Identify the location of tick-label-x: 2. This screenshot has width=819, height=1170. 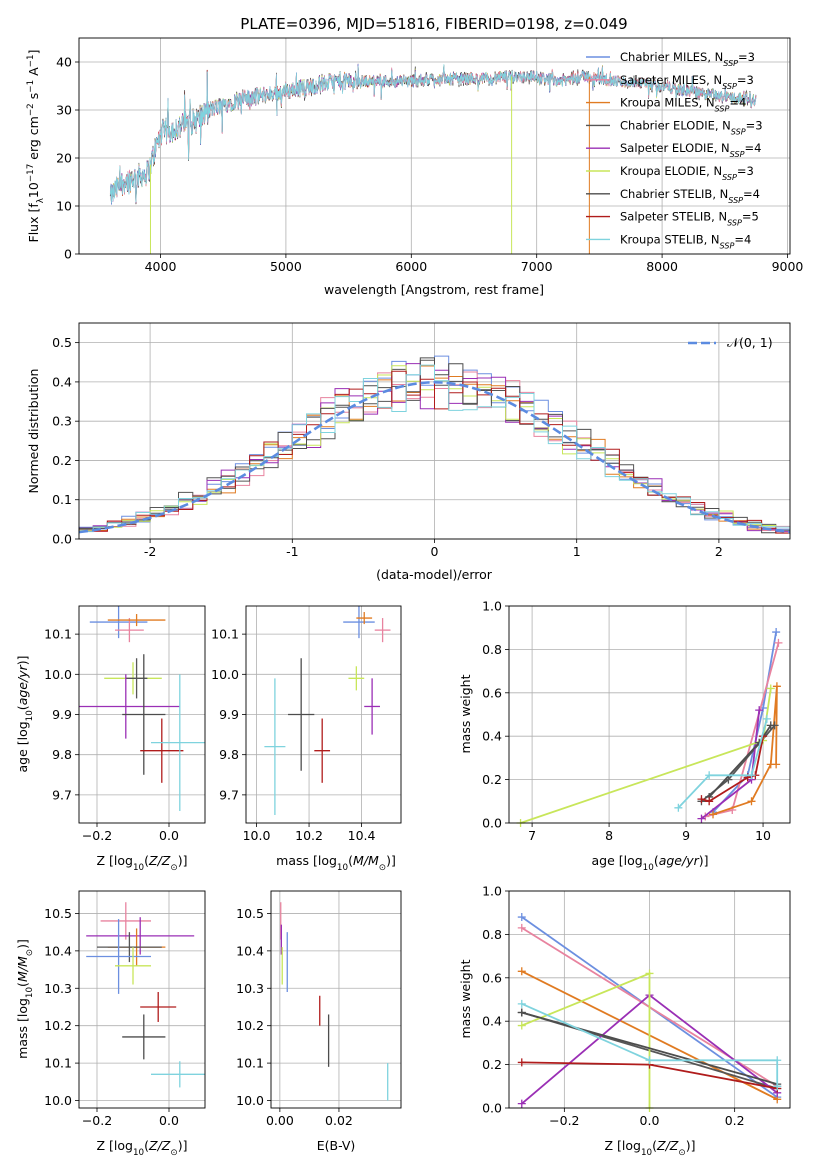
(719, 551).